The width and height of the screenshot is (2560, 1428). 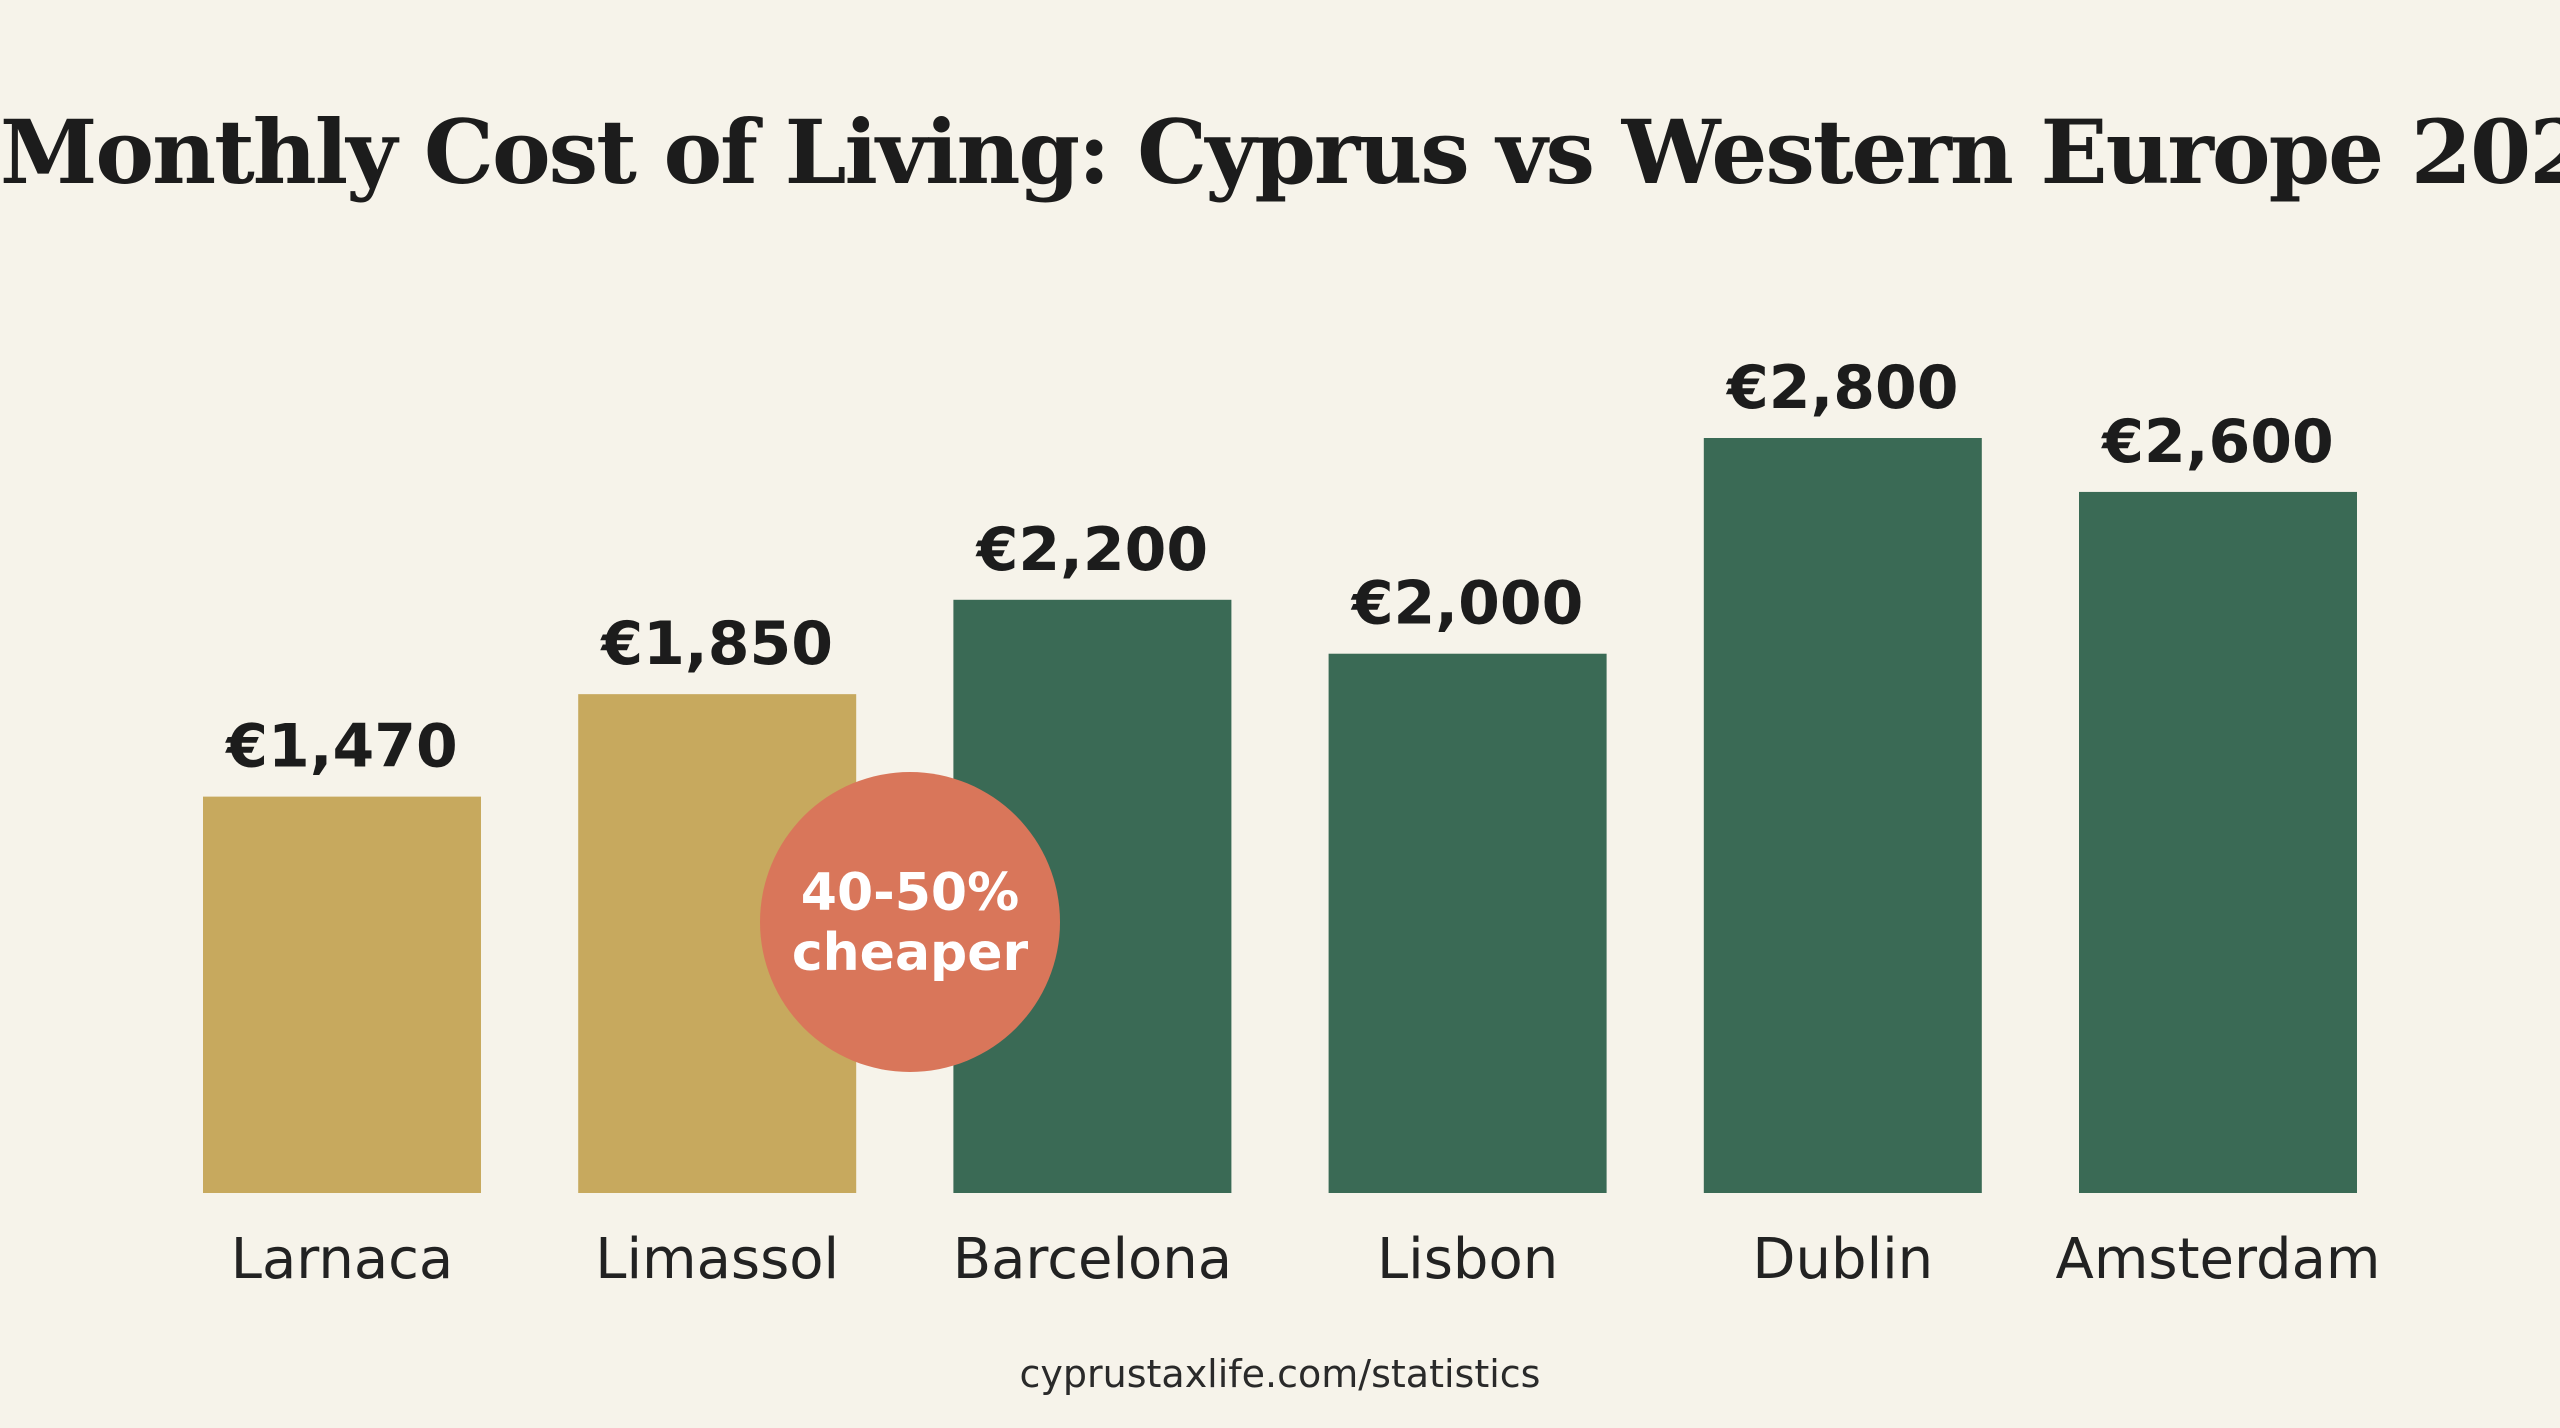 I want to click on bar-larnaca, so click(x=342, y=994).